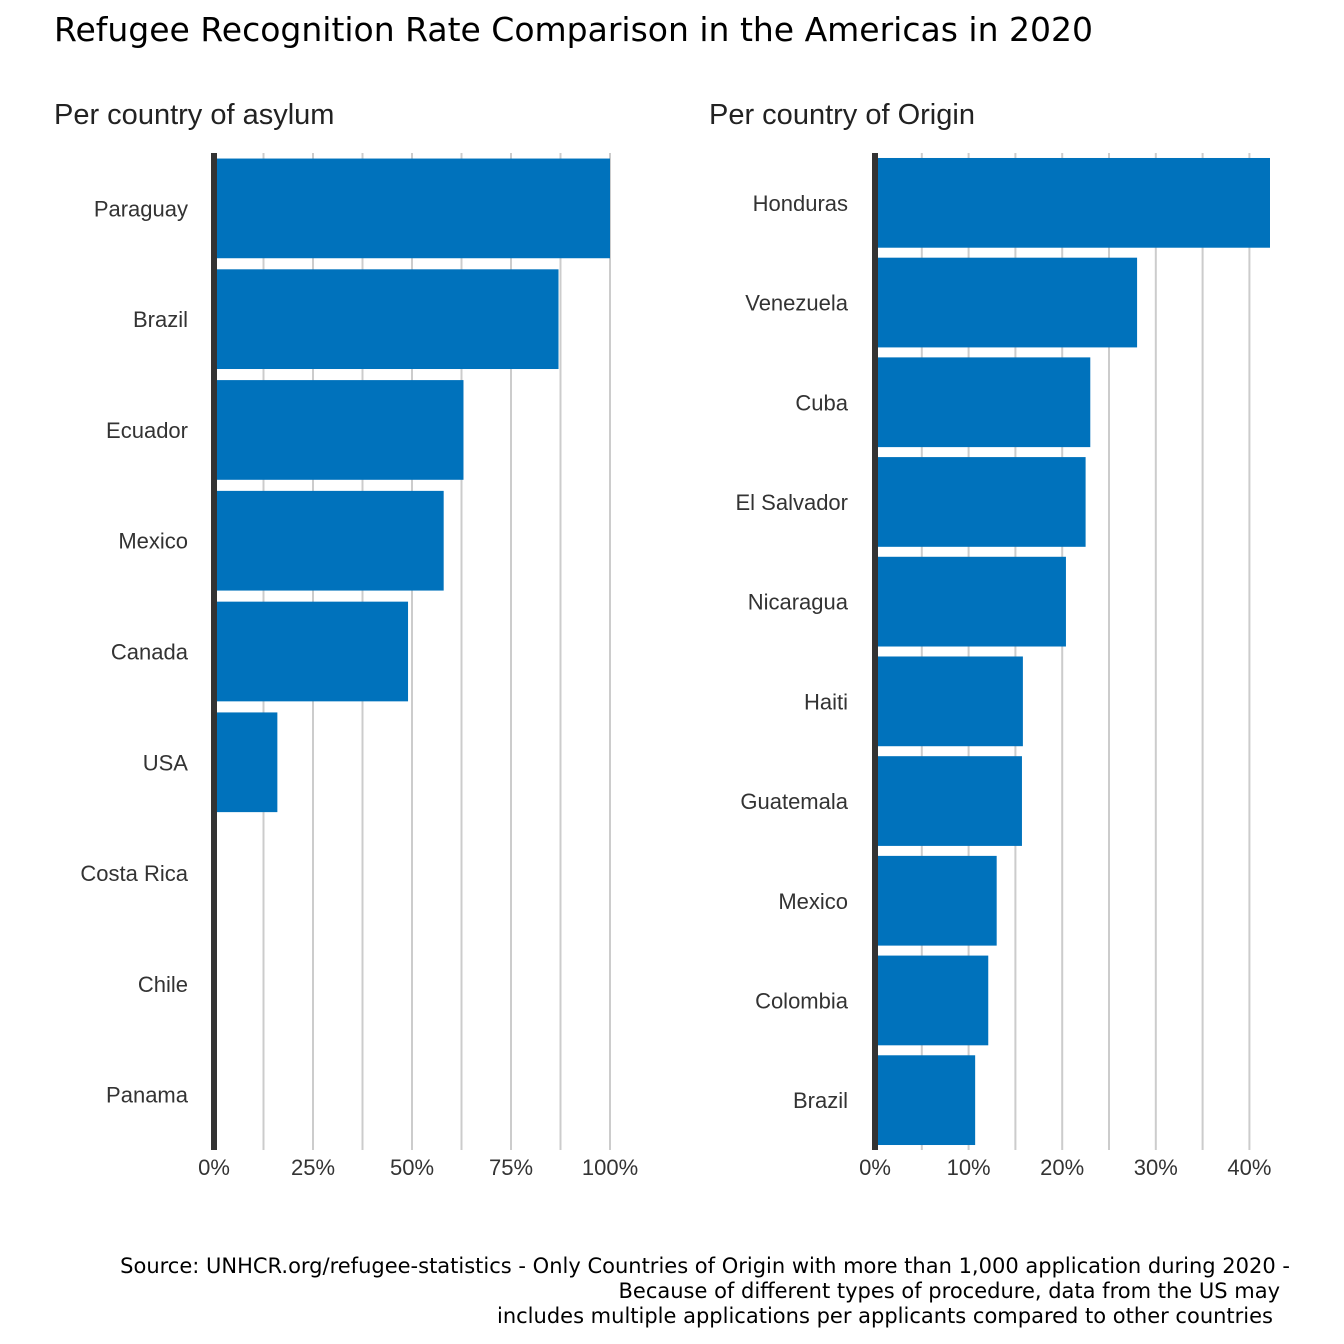 The width and height of the screenshot is (1344, 1344). What do you see at coordinates (1062, 1167) in the screenshot?
I see `x-tick-label: 20%` at bounding box center [1062, 1167].